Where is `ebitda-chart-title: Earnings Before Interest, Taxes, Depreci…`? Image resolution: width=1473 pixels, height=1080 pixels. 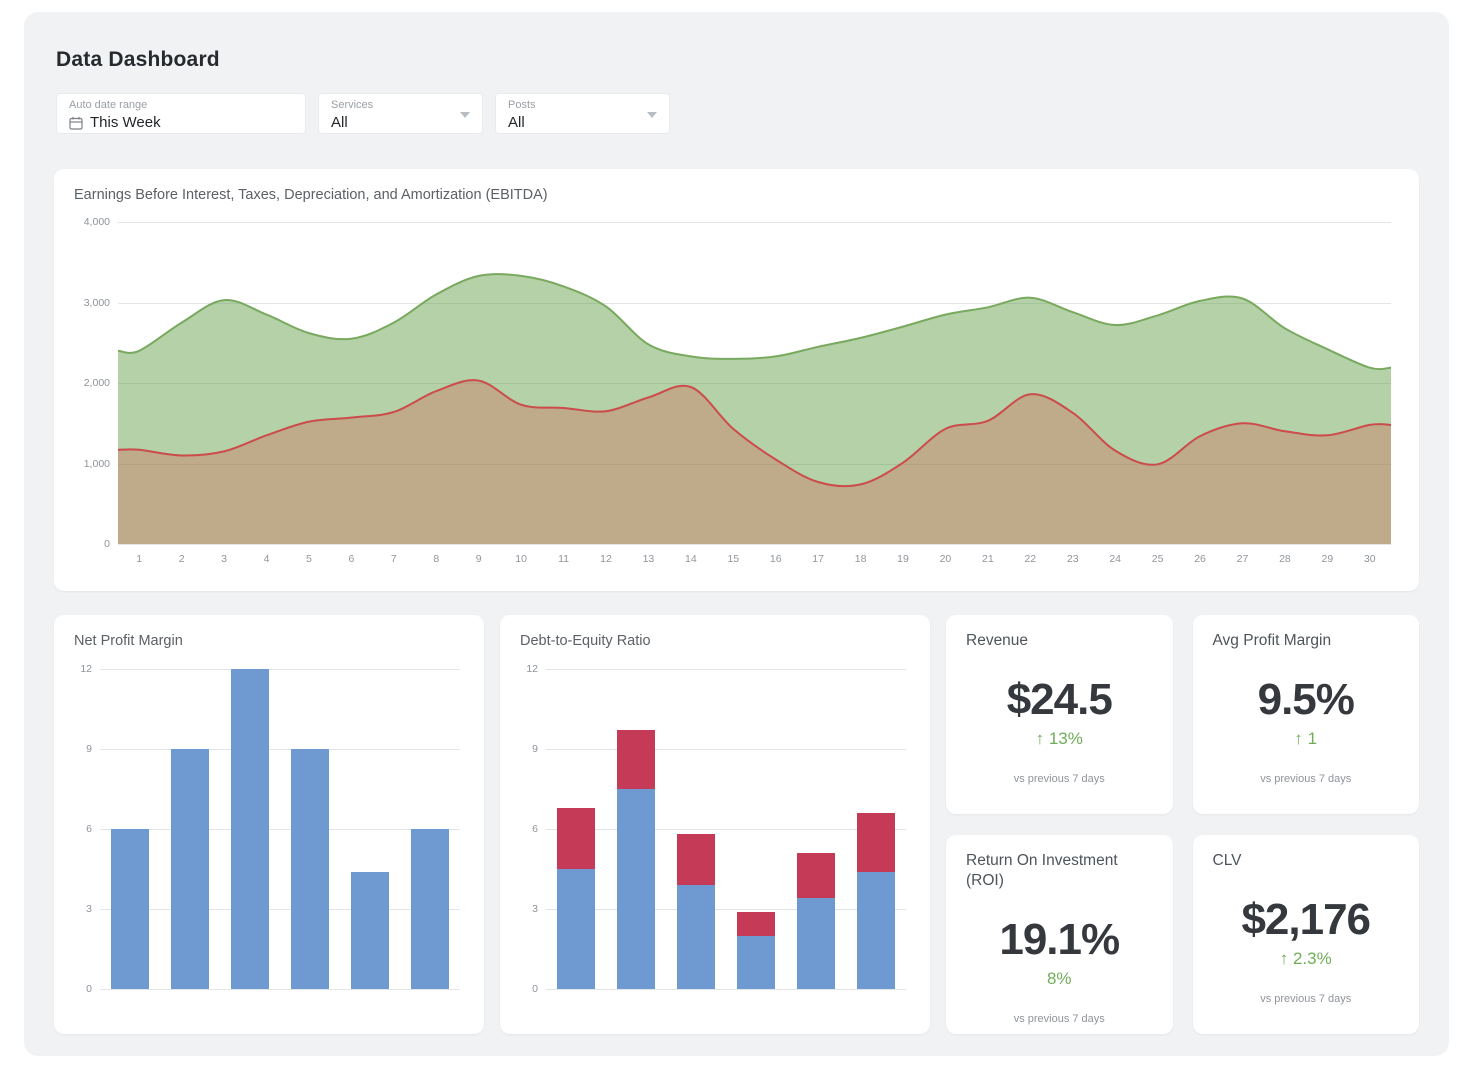 ebitda-chart-title: Earnings Before Interest, Taxes, Depreci… is located at coordinates (311, 195).